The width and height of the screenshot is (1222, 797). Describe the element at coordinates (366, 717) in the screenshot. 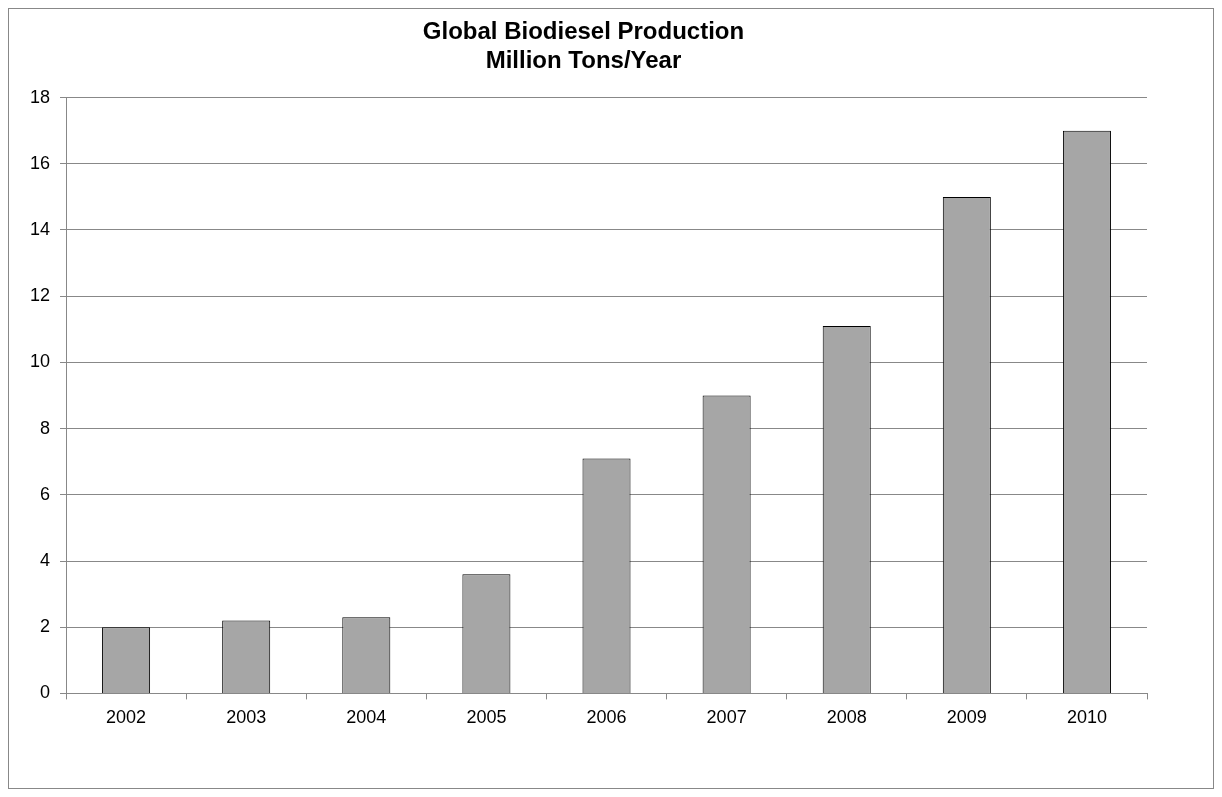

I see `x-tick-label: 2004` at that location.